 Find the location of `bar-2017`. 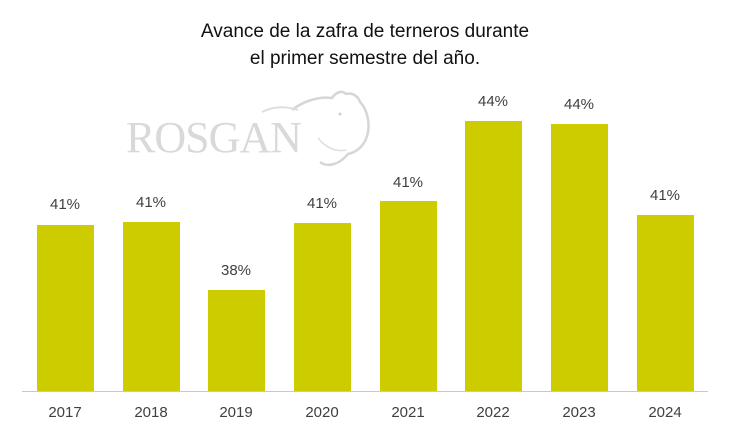

bar-2017 is located at coordinates (65, 308).